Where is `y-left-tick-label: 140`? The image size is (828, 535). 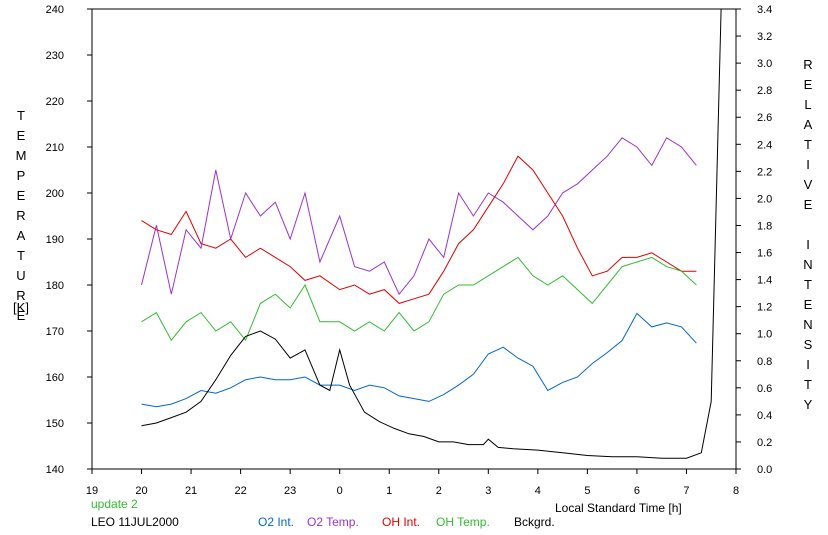
y-left-tick-label: 140 is located at coordinates (55, 470).